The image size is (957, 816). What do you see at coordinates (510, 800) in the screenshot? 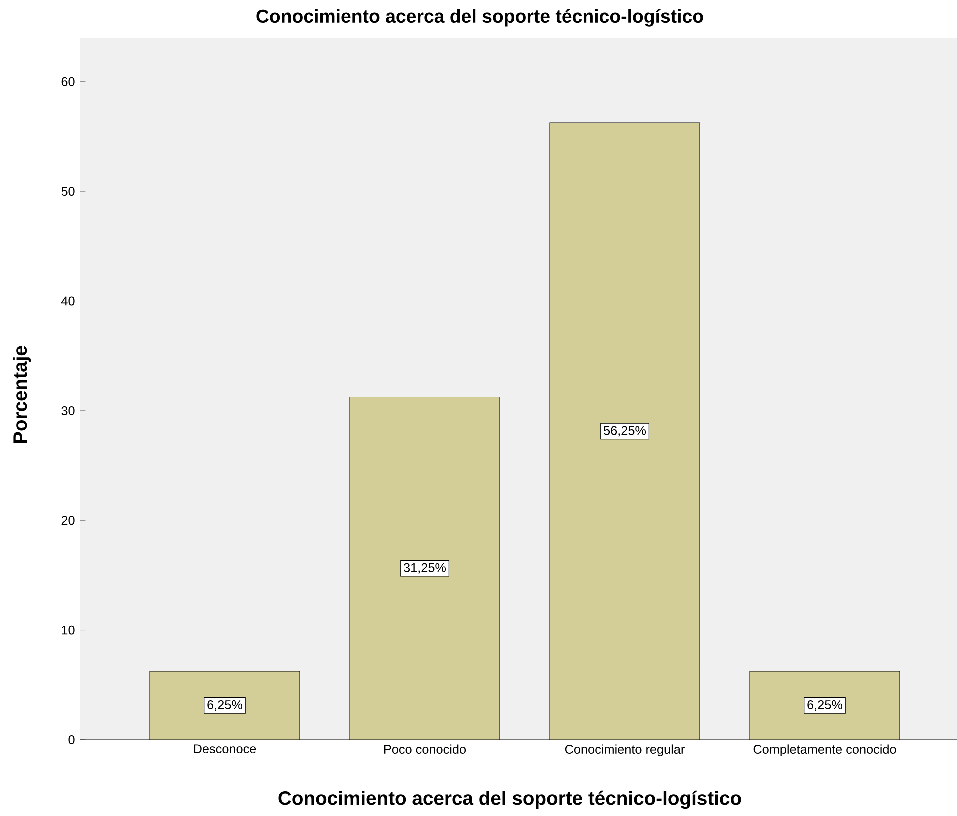
I see `x-axis-title: Conocimiento acerca del soporte técnico-logístico` at bounding box center [510, 800].